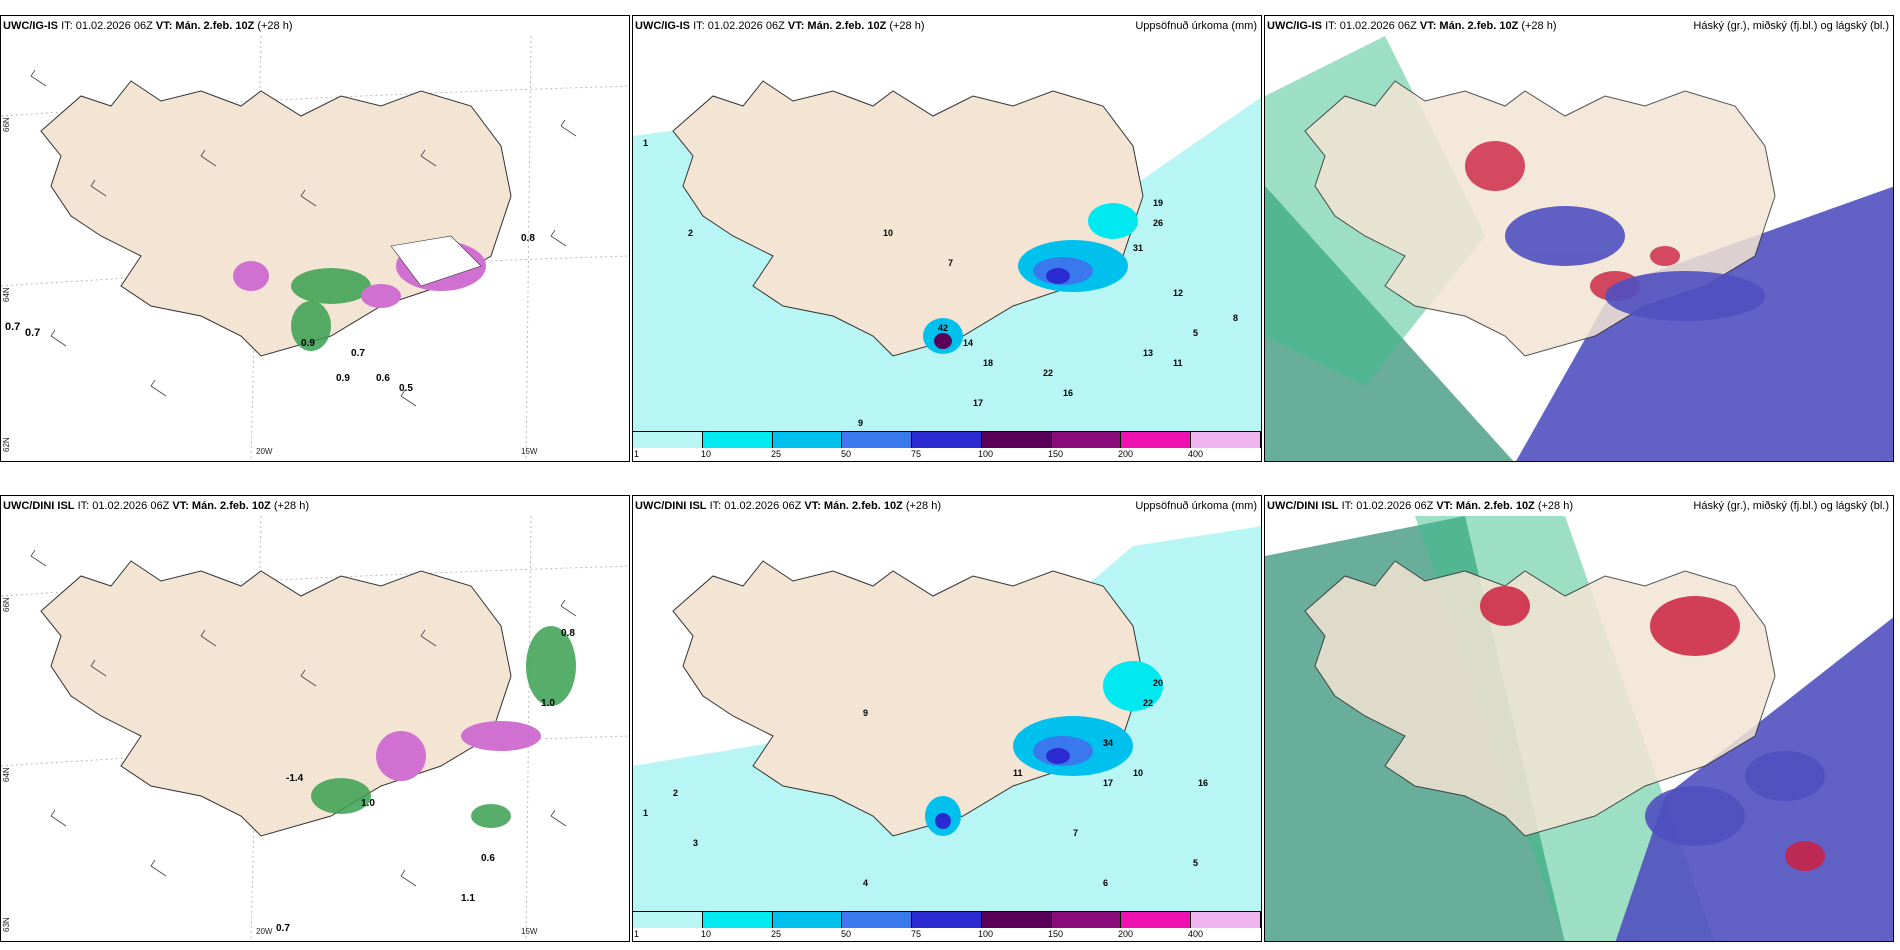 The height and width of the screenshot is (950, 1900). I want to click on lat-label: 62N, so click(6, 444).